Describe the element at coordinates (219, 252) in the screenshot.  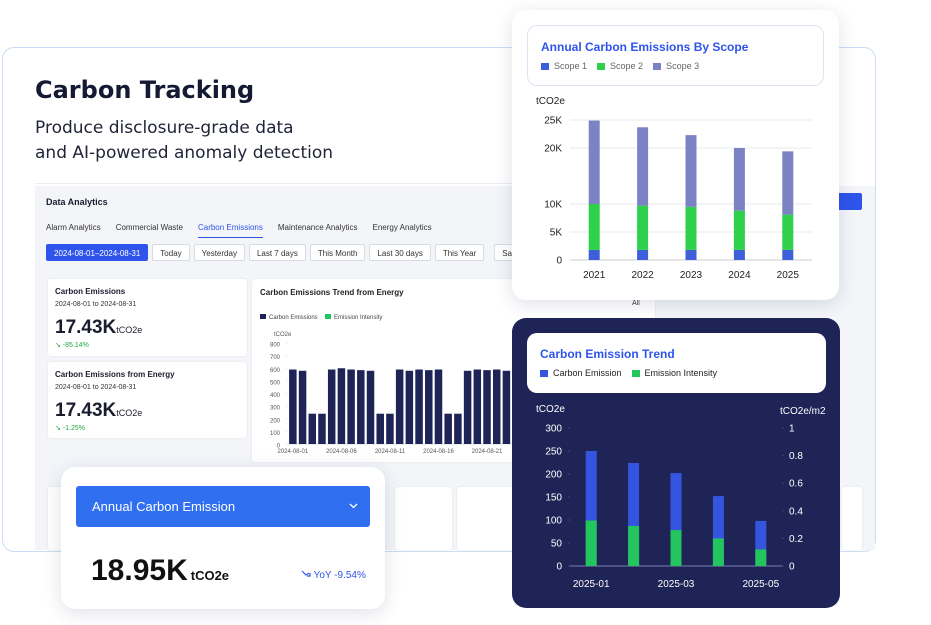
I see `range-button: Yesterday` at that location.